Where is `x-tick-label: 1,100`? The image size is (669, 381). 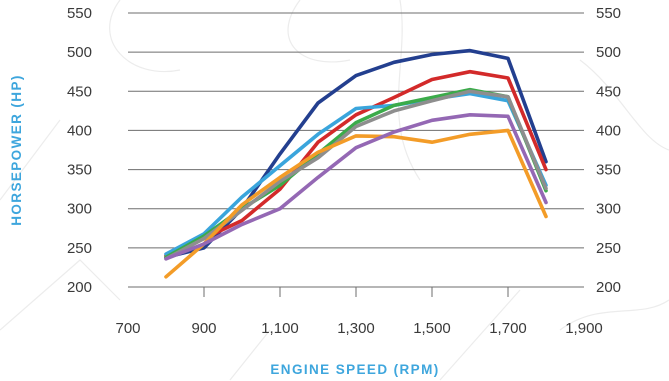 x-tick-label: 1,100 is located at coordinates (280, 328).